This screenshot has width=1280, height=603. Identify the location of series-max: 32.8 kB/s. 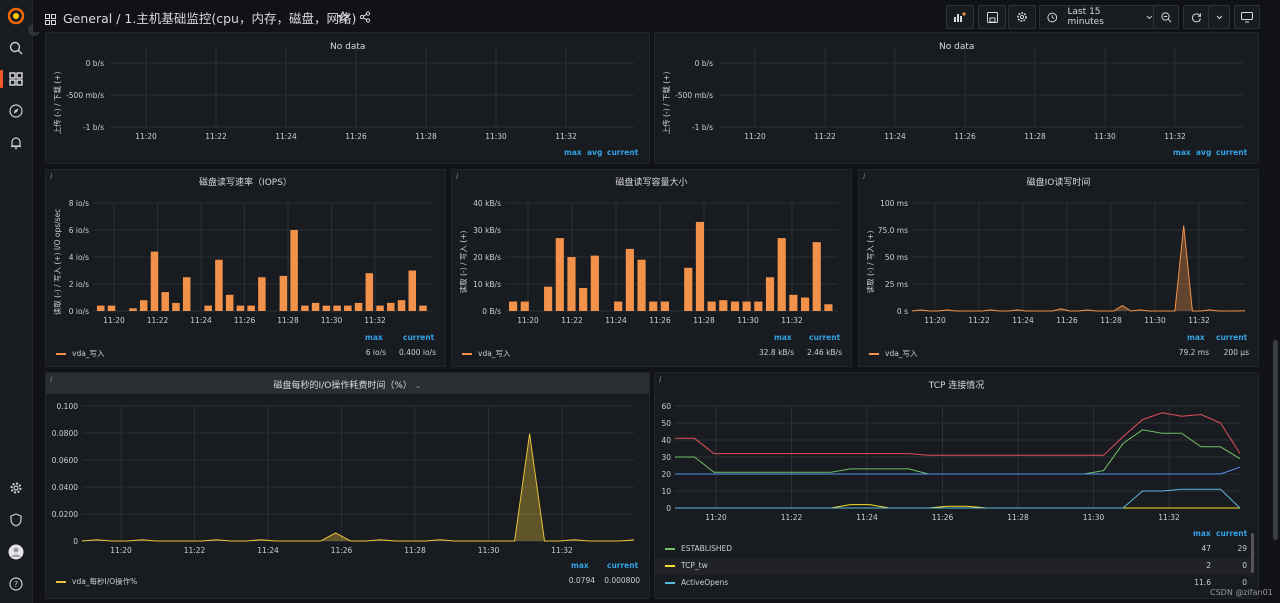
(776, 352).